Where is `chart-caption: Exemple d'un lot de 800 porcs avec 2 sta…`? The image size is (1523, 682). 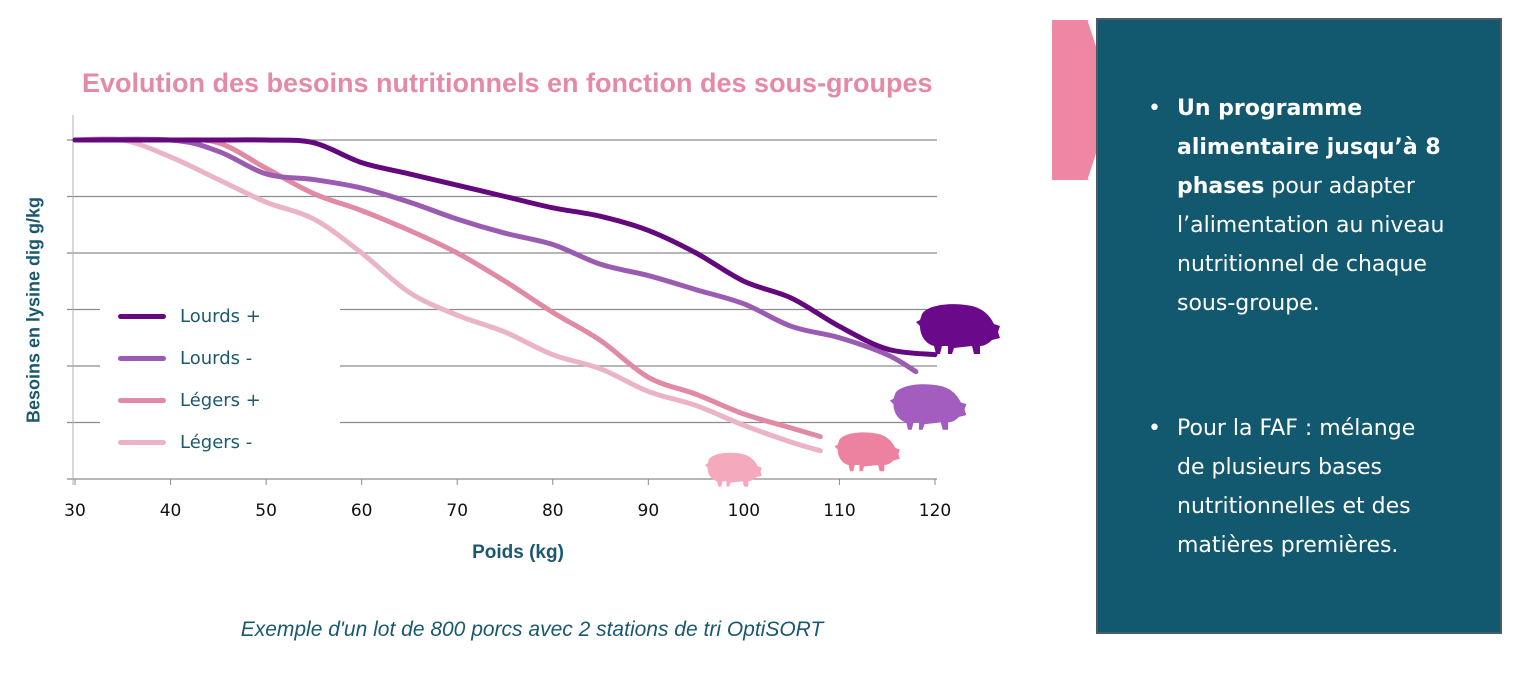
chart-caption: Exemple d'un lot de 800 porcs avec 2 sta… is located at coordinates (532, 629).